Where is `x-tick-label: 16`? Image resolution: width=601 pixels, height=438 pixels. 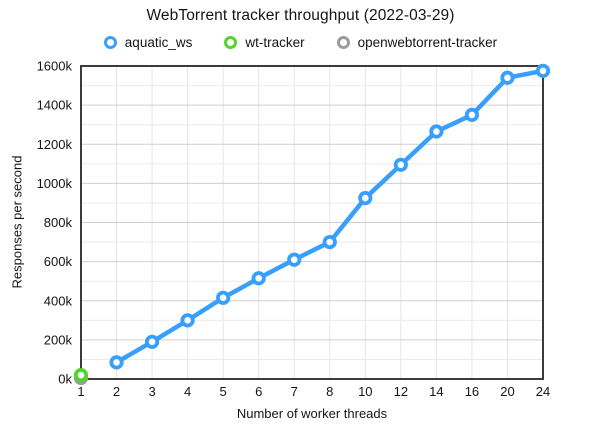
x-tick-label: 16 is located at coordinates (472, 391).